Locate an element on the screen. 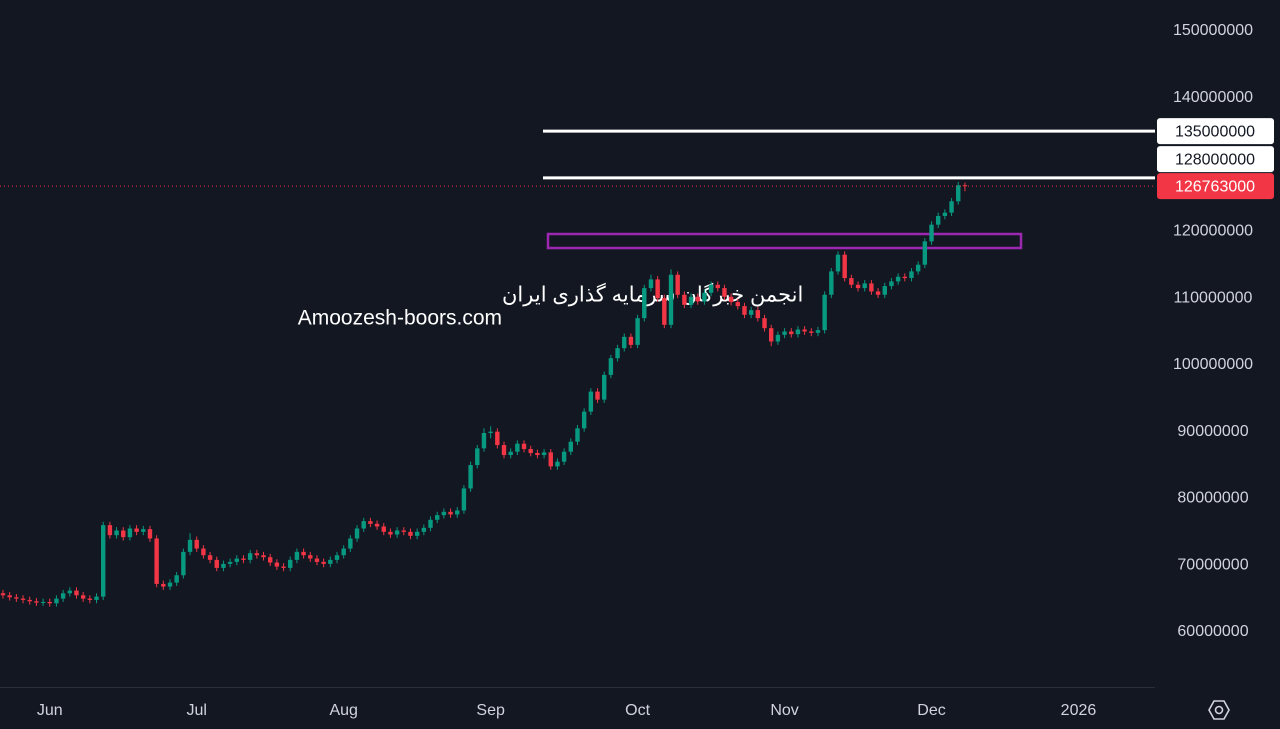 Image resolution: width=1280 pixels, height=729 pixels. y-tick-label: 140000000 is located at coordinates (1213, 97).